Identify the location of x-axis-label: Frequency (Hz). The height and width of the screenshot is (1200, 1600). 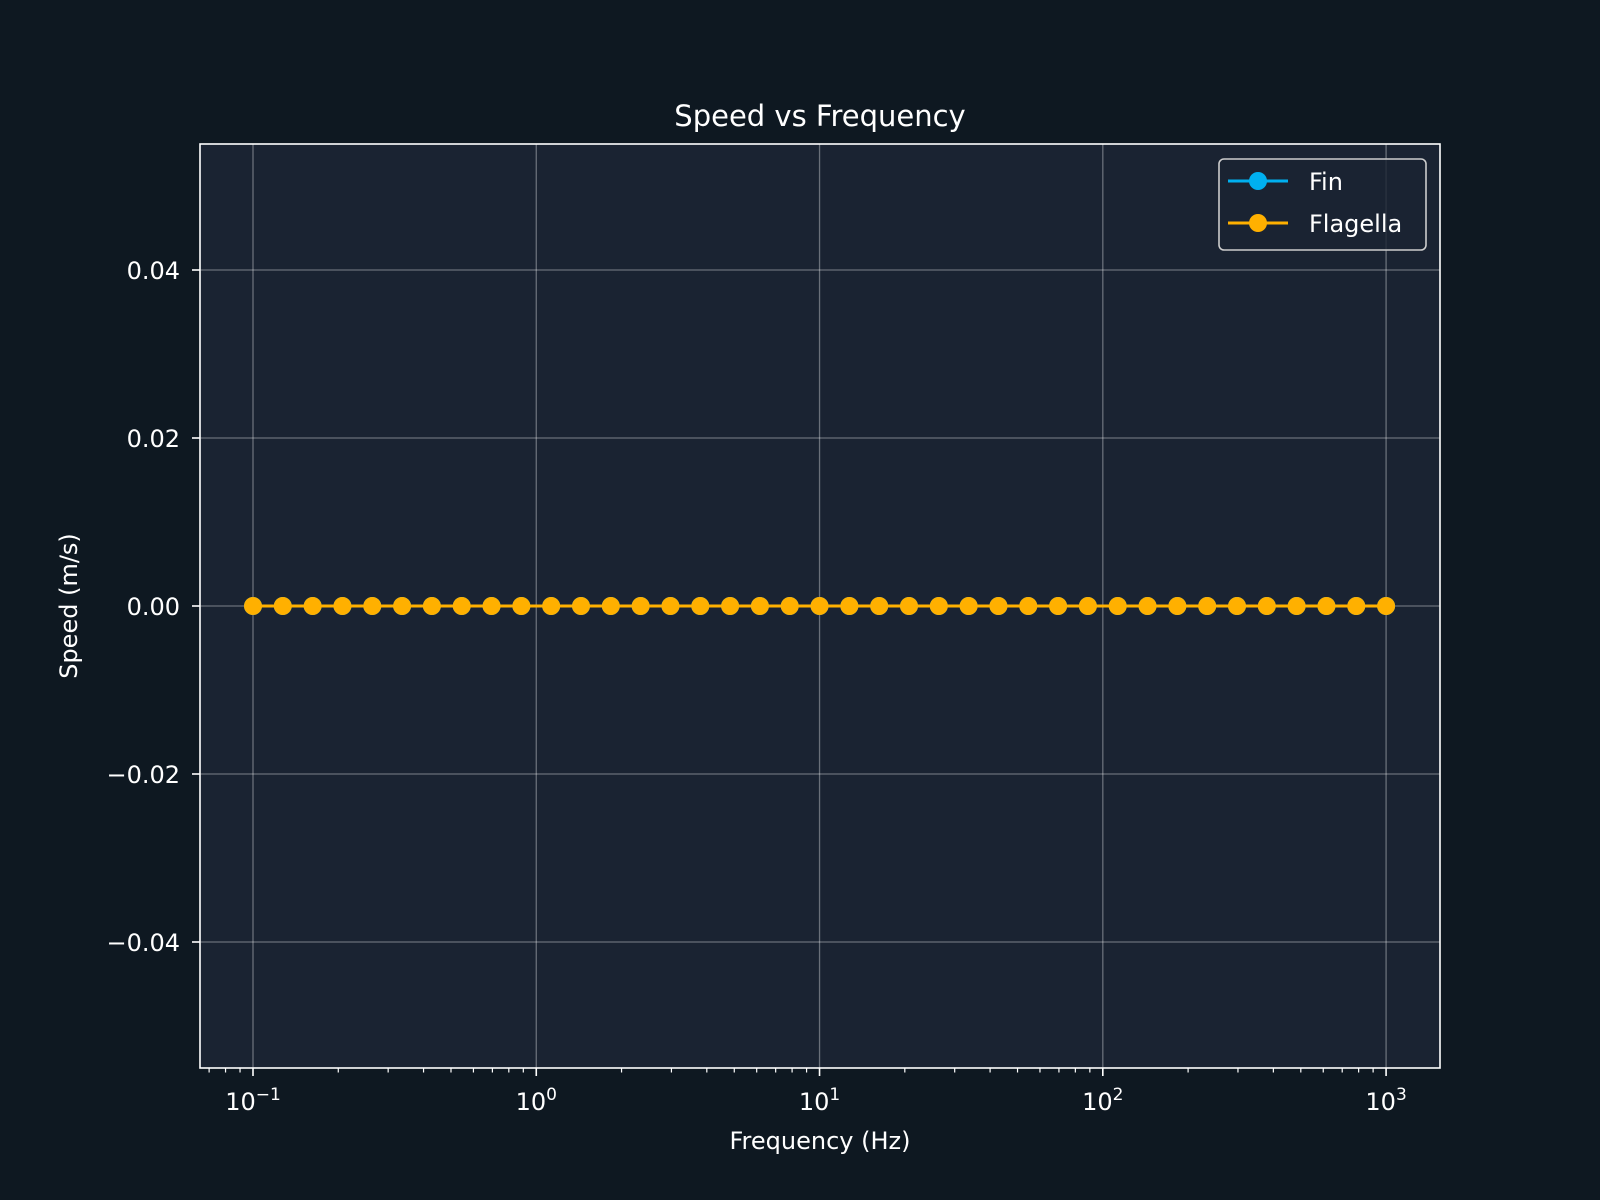
(820, 1141).